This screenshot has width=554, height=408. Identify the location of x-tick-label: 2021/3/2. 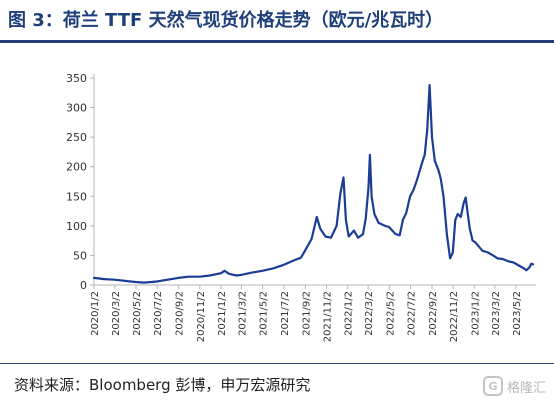
(242, 313).